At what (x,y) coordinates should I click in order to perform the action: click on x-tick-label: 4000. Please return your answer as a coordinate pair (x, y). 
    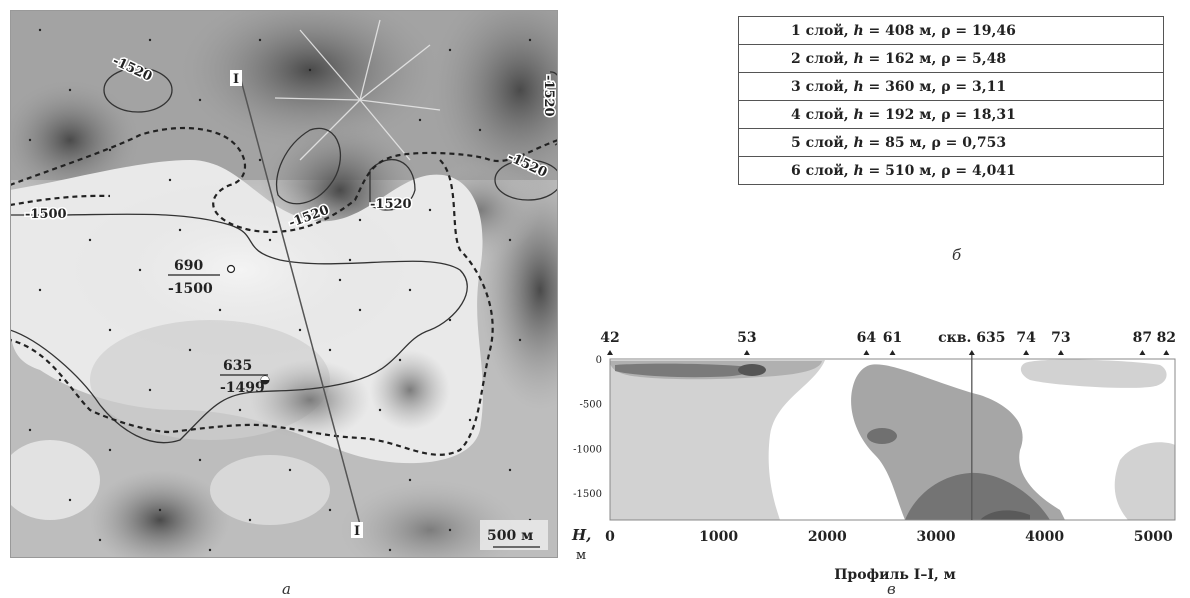
    Looking at the image, I should click on (1044, 537).